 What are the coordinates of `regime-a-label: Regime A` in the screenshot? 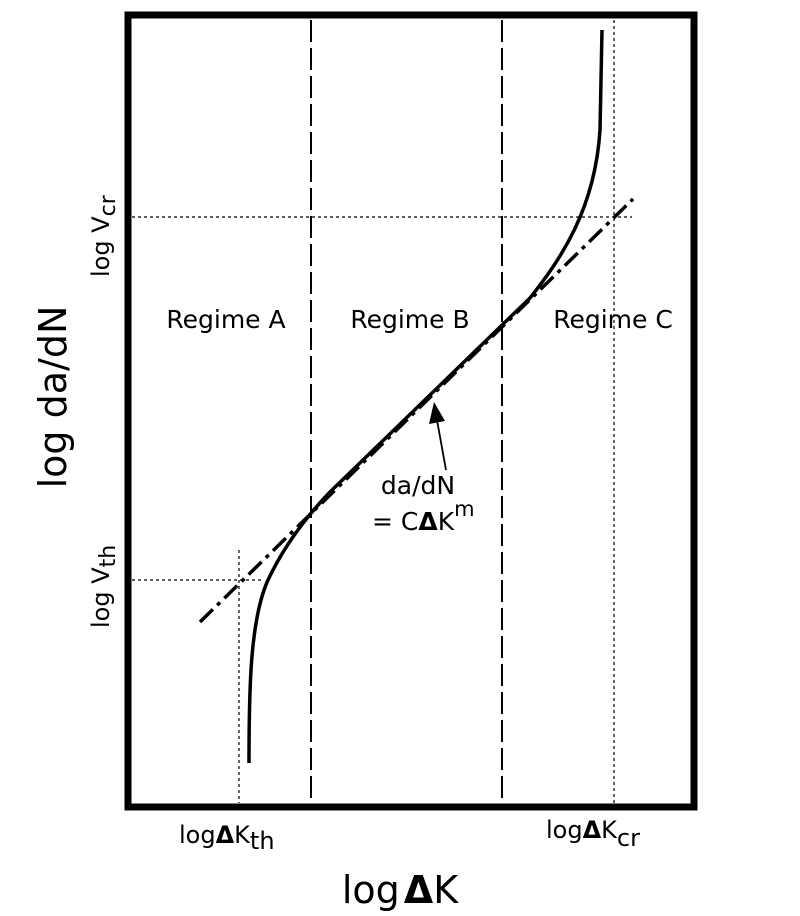 It's located at (225, 319).